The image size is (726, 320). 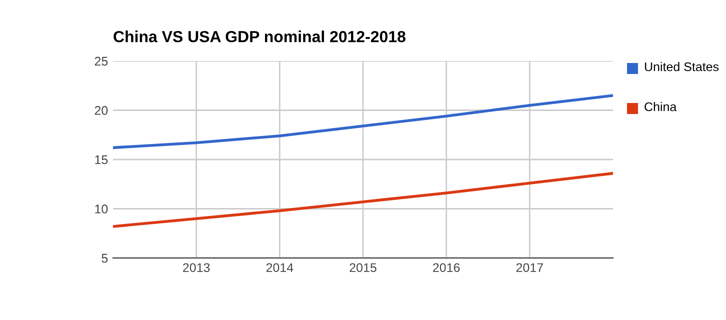 I want to click on x-tick-label: 2017, so click(x=529, y=267).